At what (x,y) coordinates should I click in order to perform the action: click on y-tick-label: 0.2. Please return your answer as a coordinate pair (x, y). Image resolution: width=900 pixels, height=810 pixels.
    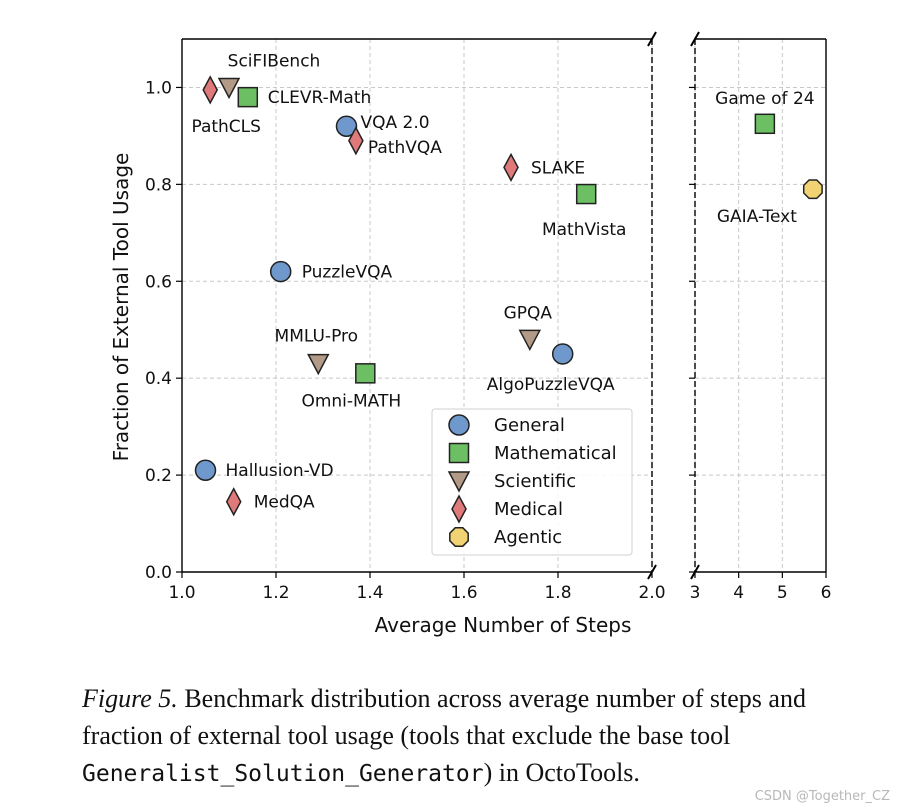
    Looking at the image, I should click on (158, 476).